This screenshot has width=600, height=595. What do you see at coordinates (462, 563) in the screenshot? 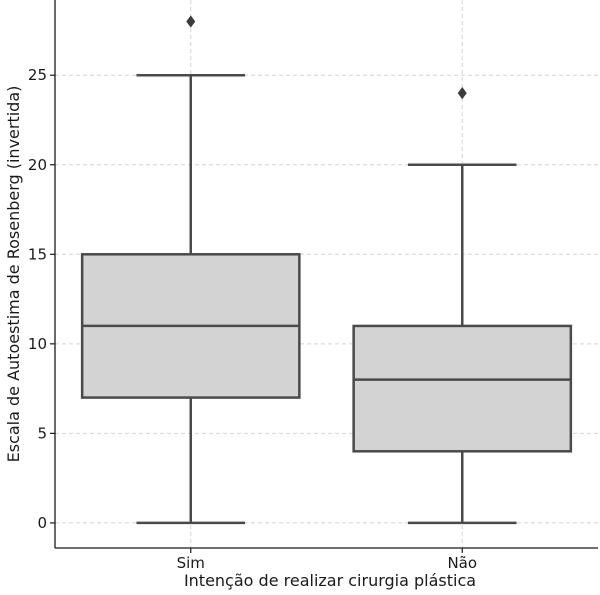
I see `x-tick-label: Não` at bounding box center [462, 563].